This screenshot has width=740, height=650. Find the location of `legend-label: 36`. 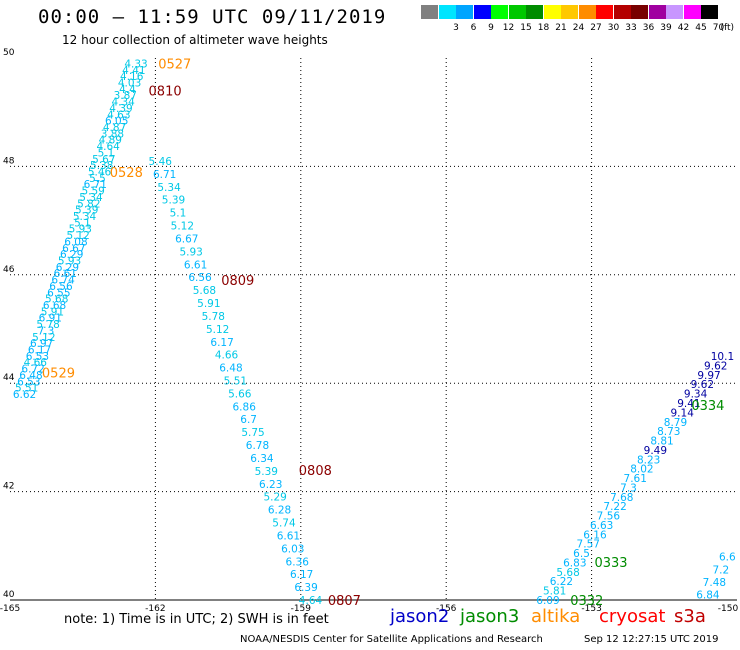

legend-label: 36 is located at coordinates (648, 28).